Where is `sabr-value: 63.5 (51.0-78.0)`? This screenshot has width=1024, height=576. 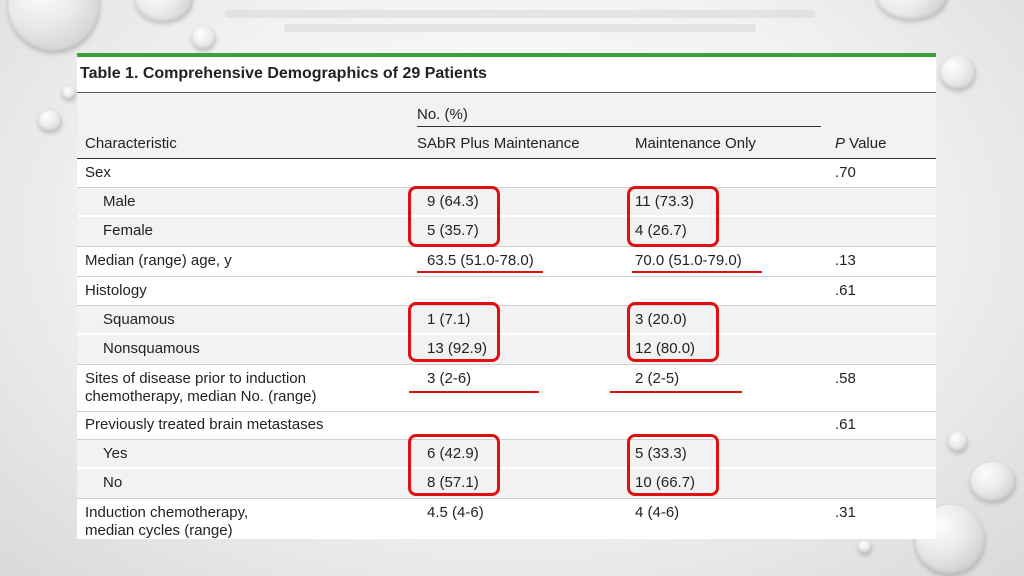 sabr-value: 63.5 (51.0-78.0) is located at coordinates (480, 260).